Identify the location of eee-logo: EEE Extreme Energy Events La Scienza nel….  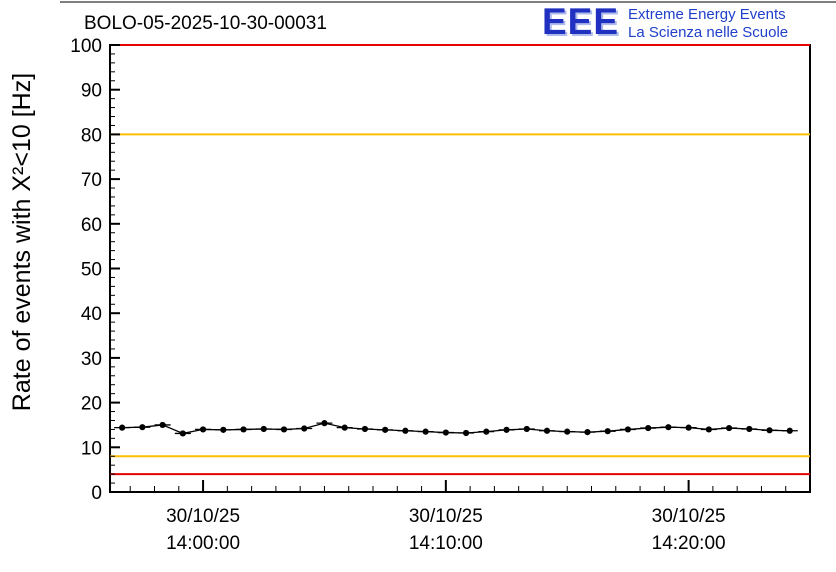
(665, 22).